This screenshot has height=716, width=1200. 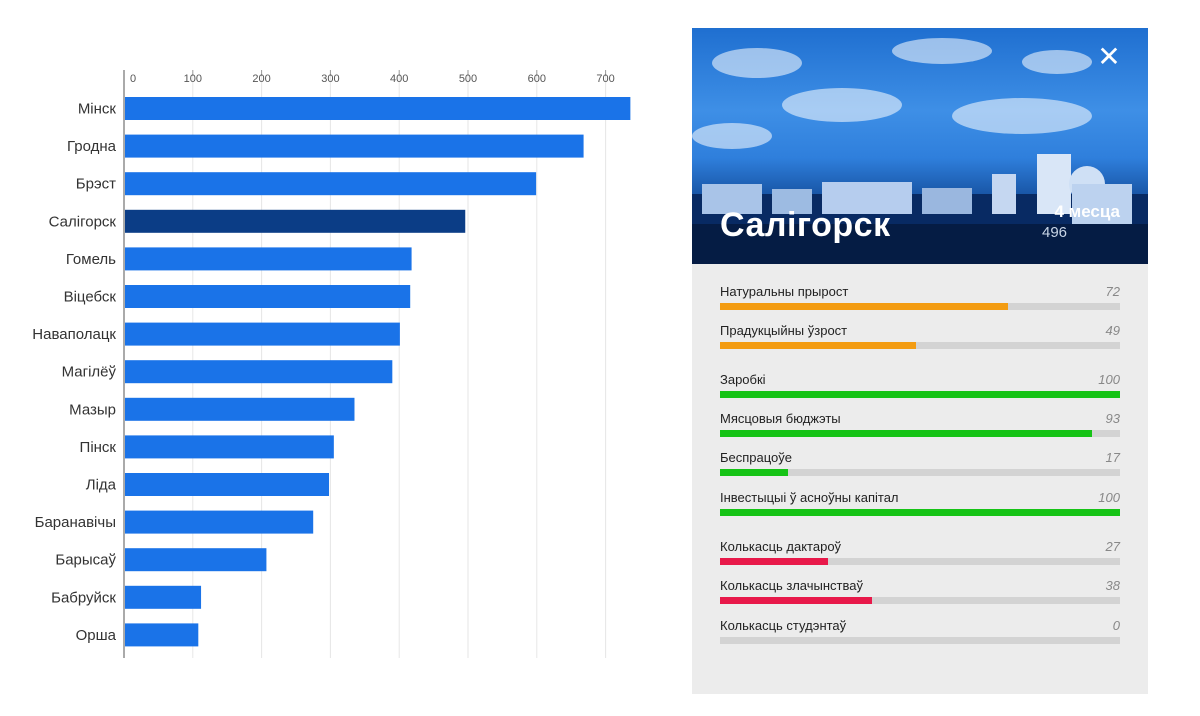 I want to click on category-label: Наваполацк, so click(x=74, y=334).